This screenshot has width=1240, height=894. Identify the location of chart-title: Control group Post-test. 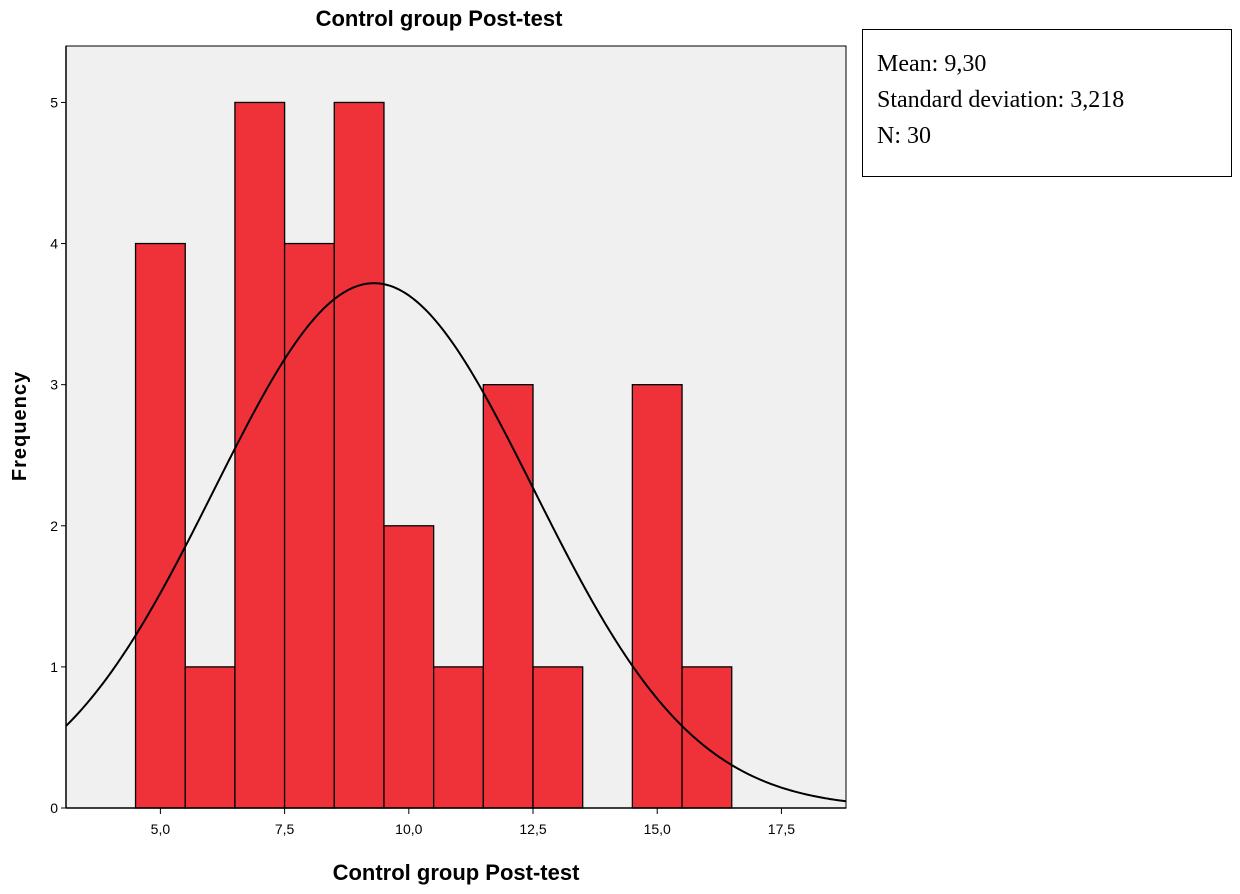
(440, 18).